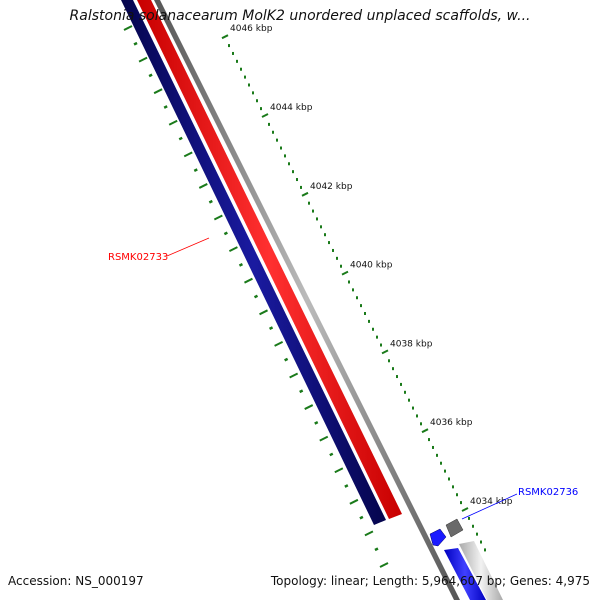 Image resolution: width=600 pixels, height=600 pixels. I want to click on scale-tick-label: 4034 kbp, so click(491, 502).